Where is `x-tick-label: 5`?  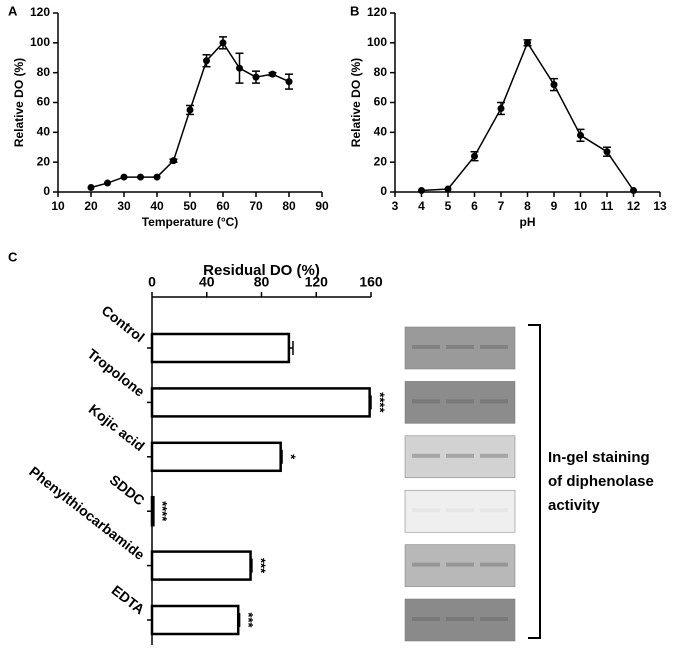 x-tick-label: 5 is located at coordinates (448, 206).